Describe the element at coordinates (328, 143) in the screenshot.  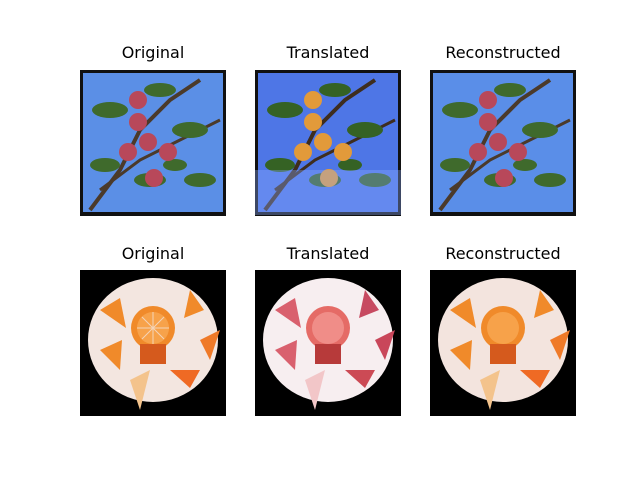
I see `apple-translated-image` at that location.